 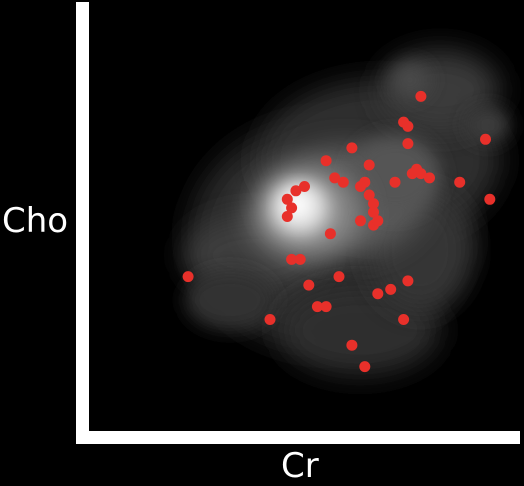 What do you see at coordinates (82, 223) in the screenshot?
I see `y-axis-line` at bounding box center [82, 223].